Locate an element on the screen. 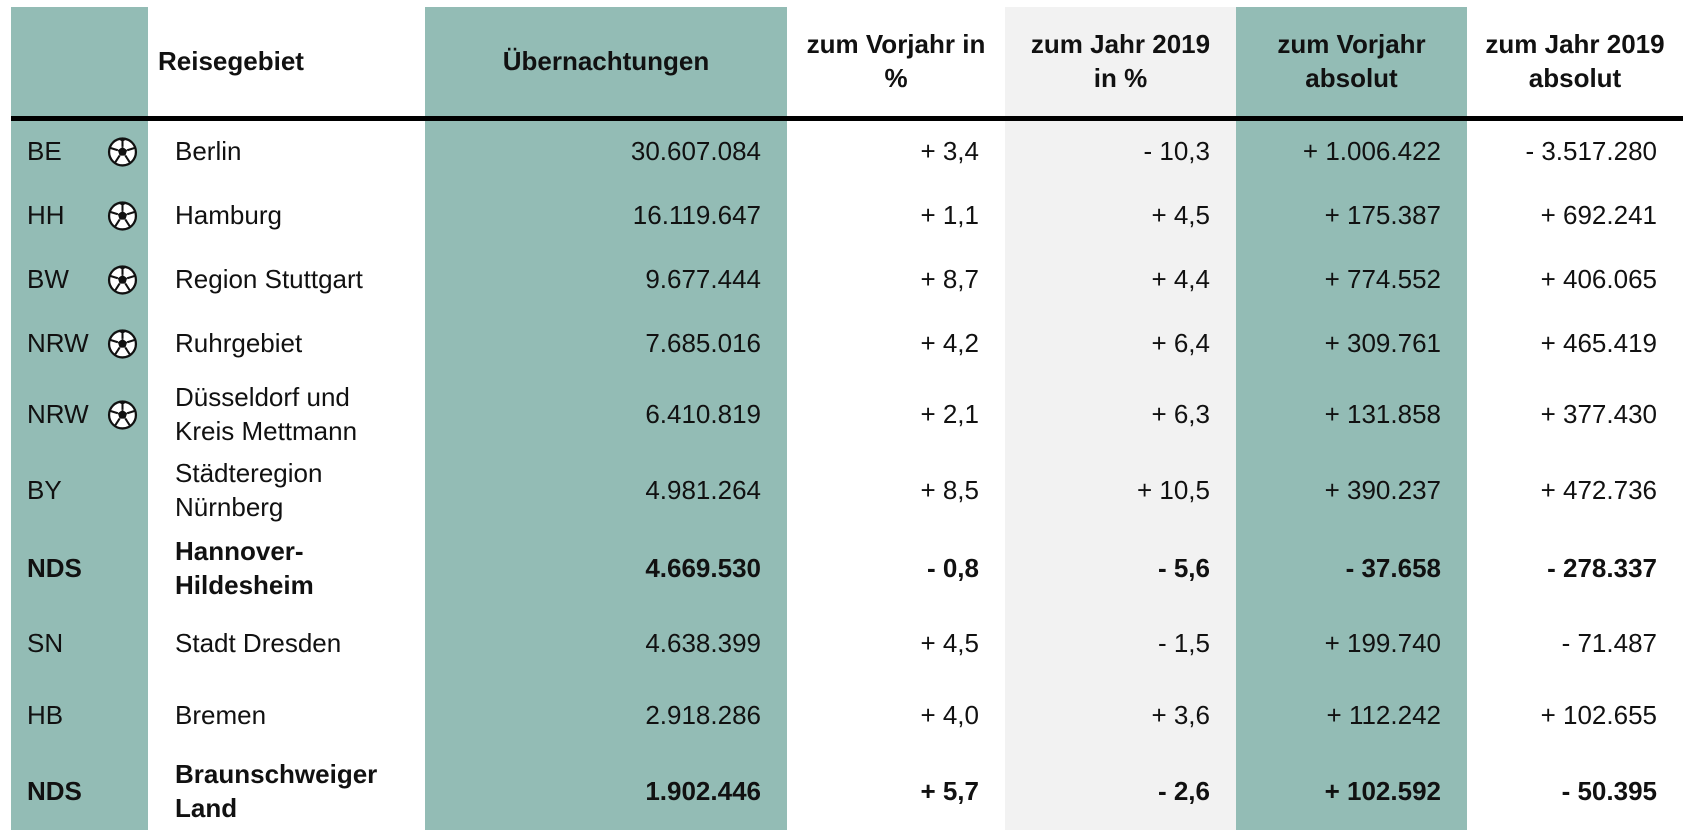 This screenshot has height=832, width=1683. change-prev-year-pct: + 1,1 is located at coordinates (896, 215).